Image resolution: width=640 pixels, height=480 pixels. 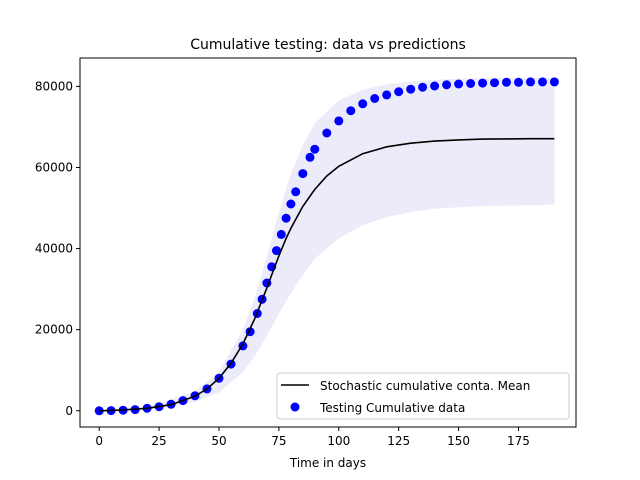 What do you see at coordinates (54, 167) in the screenshot?
I see `y-tick-label: 60000` at bounding box center [54, 167].